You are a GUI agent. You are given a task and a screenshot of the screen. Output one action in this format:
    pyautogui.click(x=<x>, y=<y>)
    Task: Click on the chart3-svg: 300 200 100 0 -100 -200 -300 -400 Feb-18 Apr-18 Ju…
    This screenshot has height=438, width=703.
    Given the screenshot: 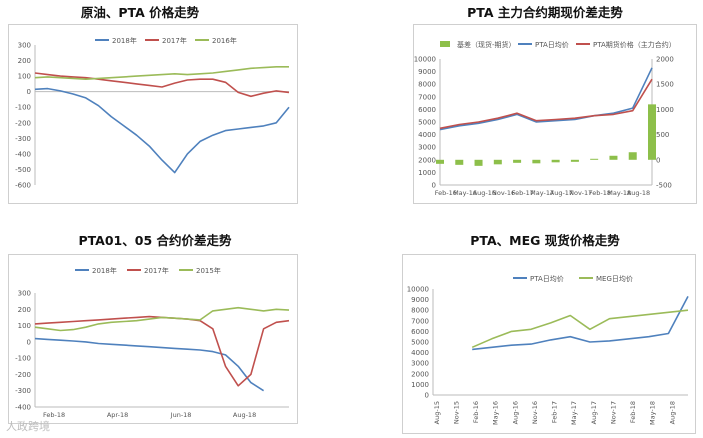 What is the action you would take?
    pyautogui.click(x=152, y=342)
    